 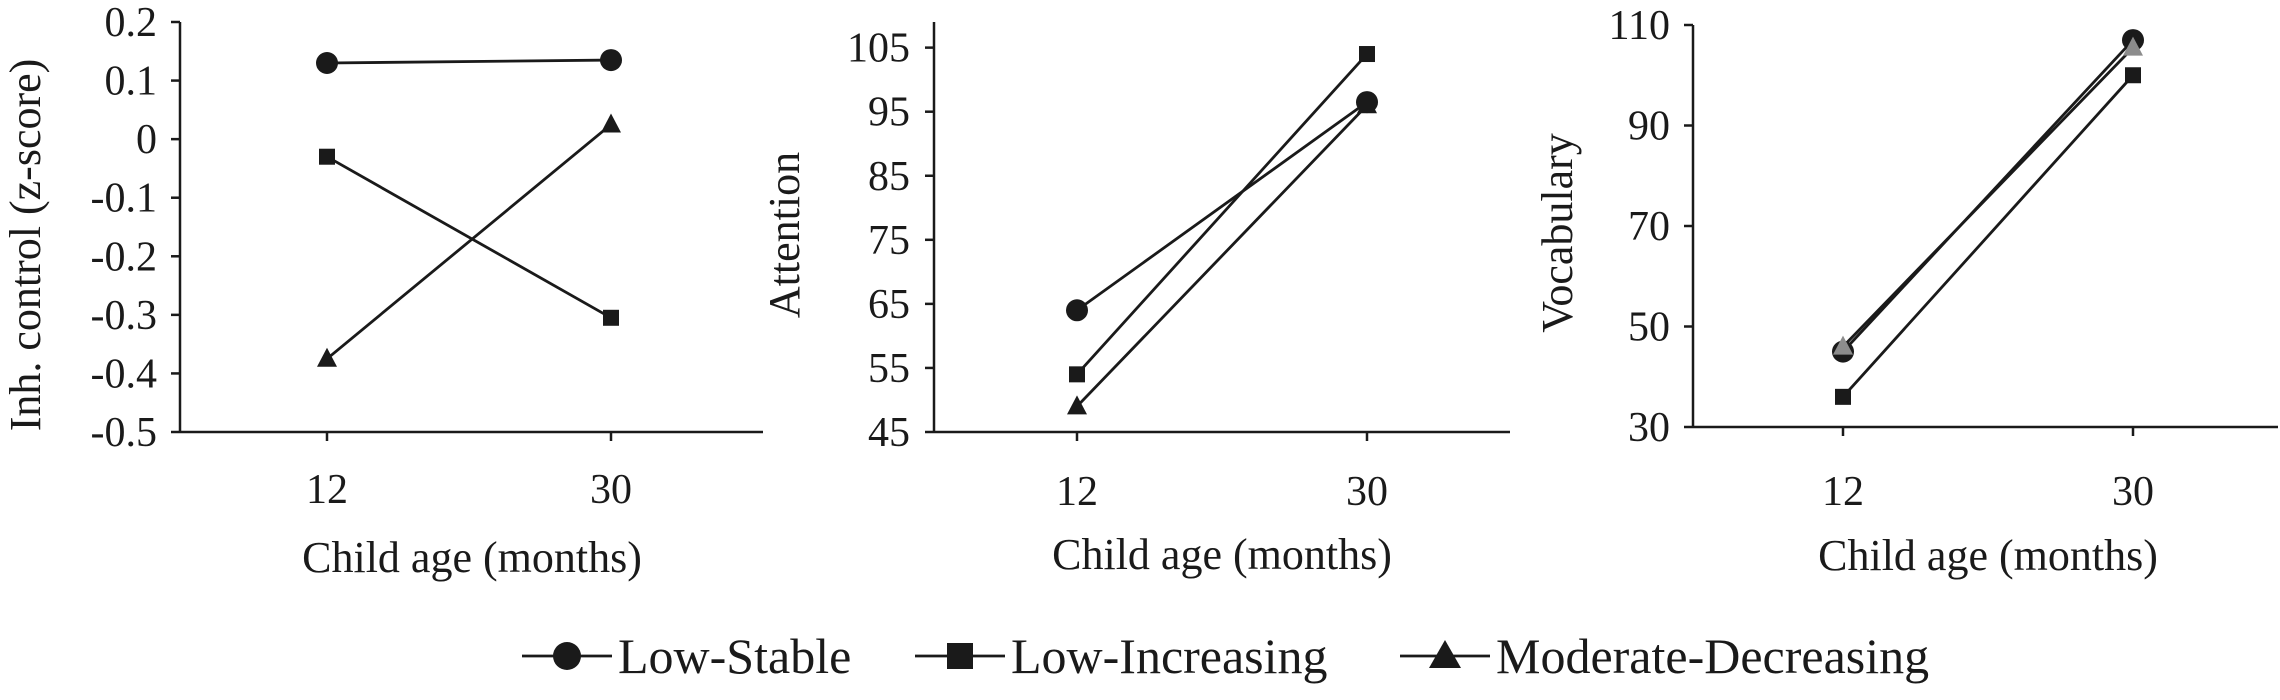 What do you see at coordinates (960, 656) in the screenshot?
I see `square-marker-icon` at bounding box center [960, 656].